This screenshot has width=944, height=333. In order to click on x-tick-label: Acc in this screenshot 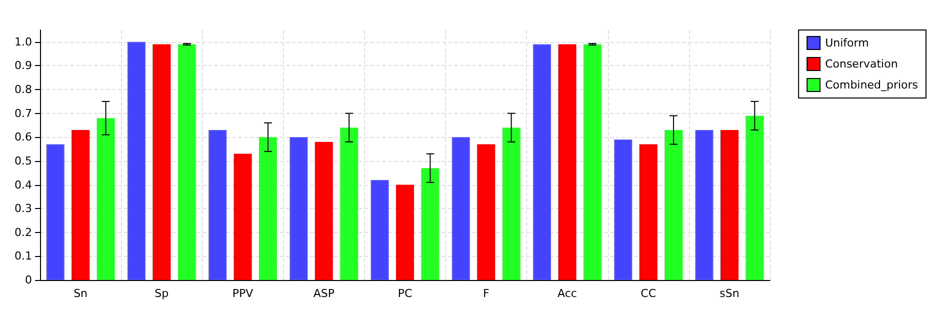, I will do `click(567, 293)`.